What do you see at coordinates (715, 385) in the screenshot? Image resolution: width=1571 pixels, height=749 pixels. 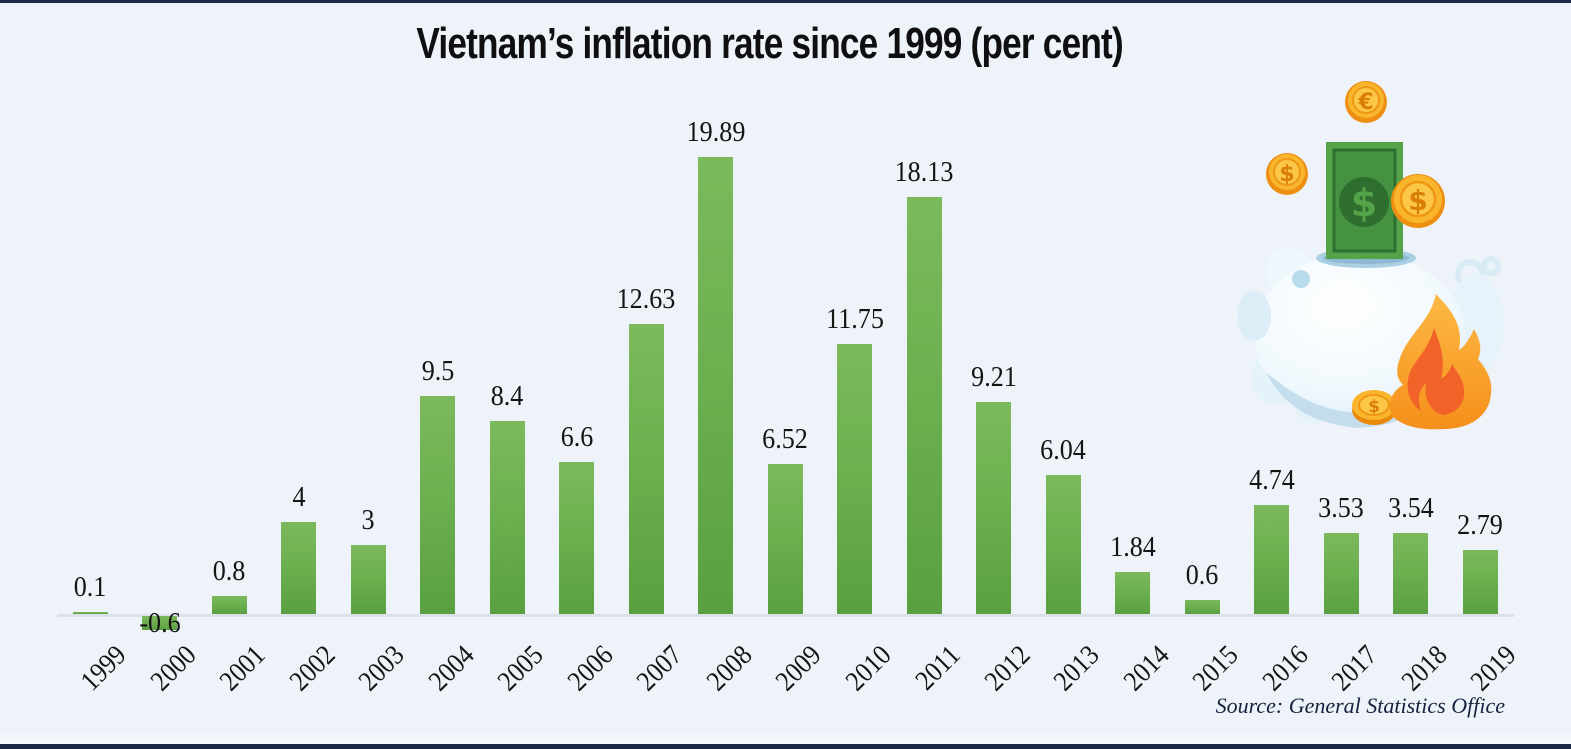 I see `bar-2008` at bounding box center [715, 385].